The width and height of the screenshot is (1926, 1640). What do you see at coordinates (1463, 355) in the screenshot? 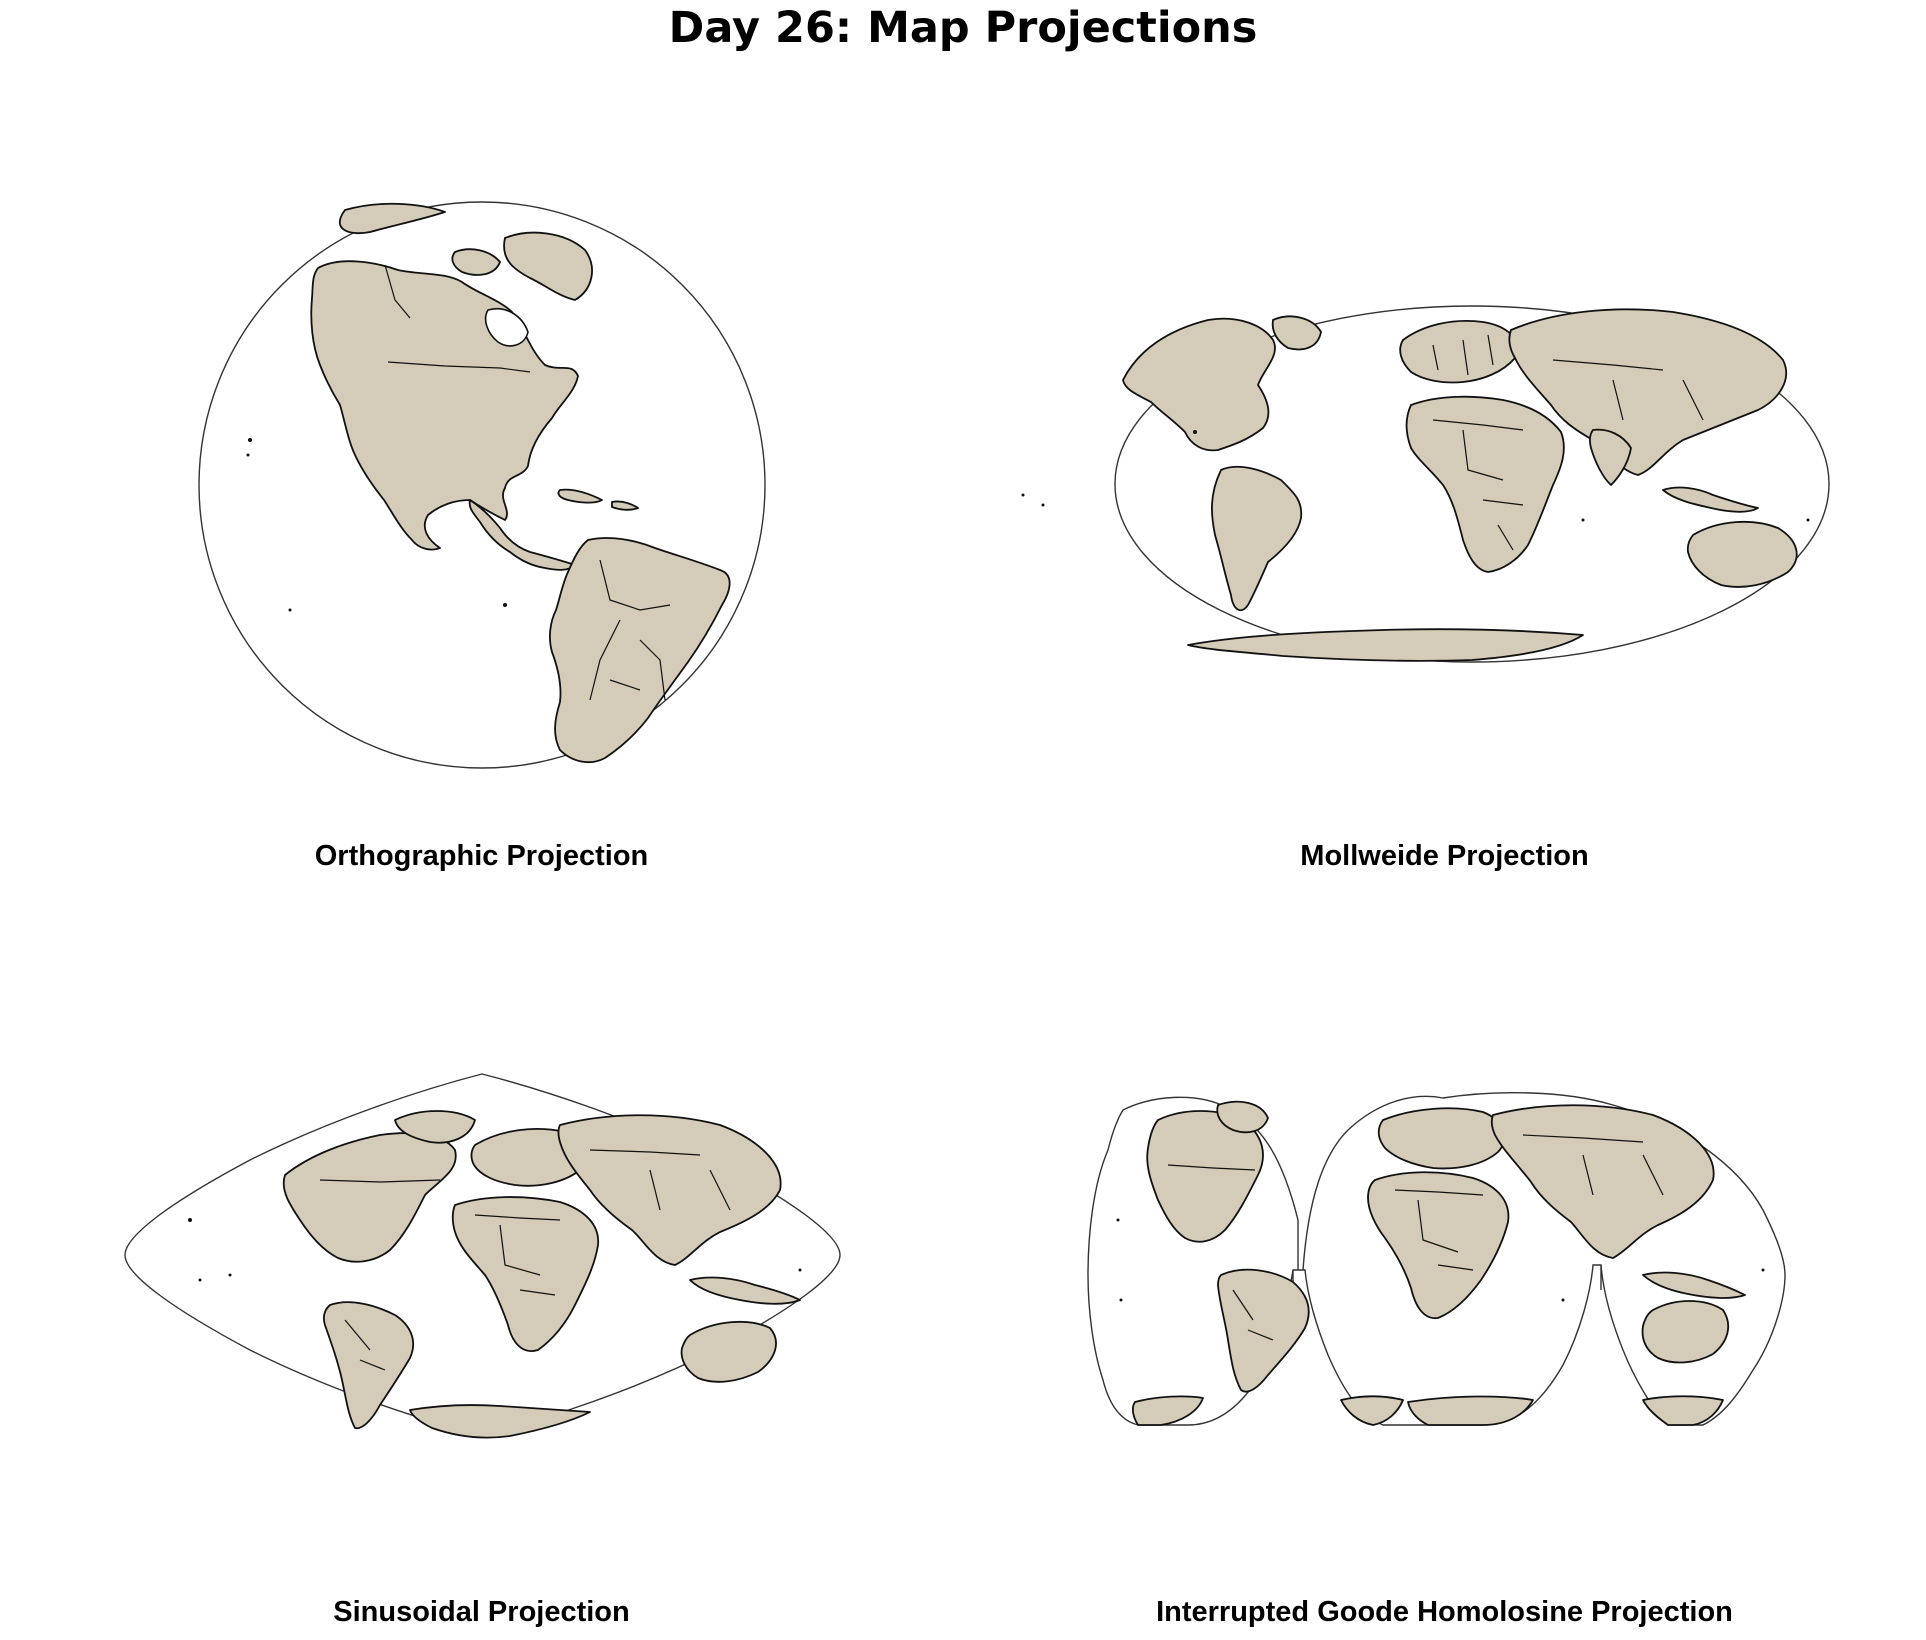
I see `europe-borders` at bounding box center [1463, 355].